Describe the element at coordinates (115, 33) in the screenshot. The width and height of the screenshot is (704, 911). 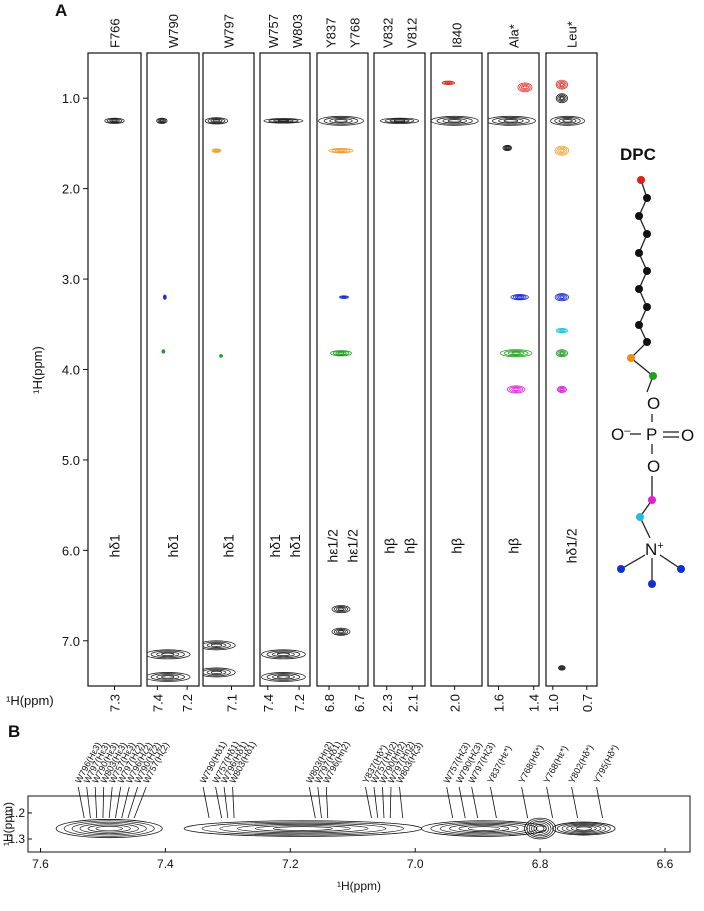
I see `residue-label: F766` at that location.